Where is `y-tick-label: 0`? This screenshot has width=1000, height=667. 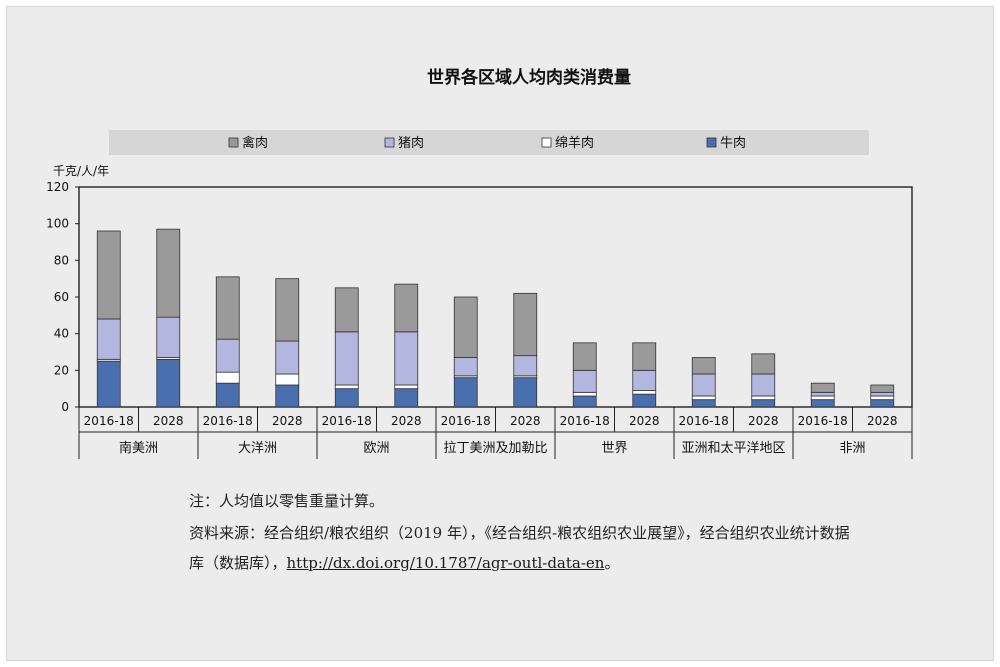 y-tick-label: 0 is located at coordinates (65, 407).